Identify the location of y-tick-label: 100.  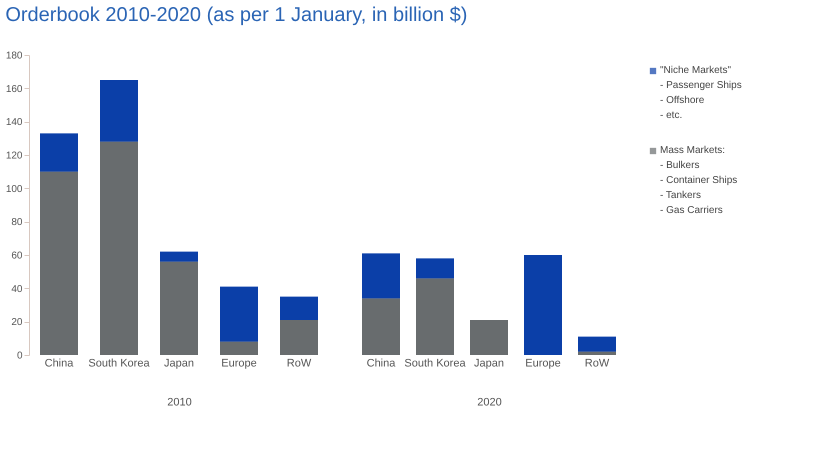
(14, 189).